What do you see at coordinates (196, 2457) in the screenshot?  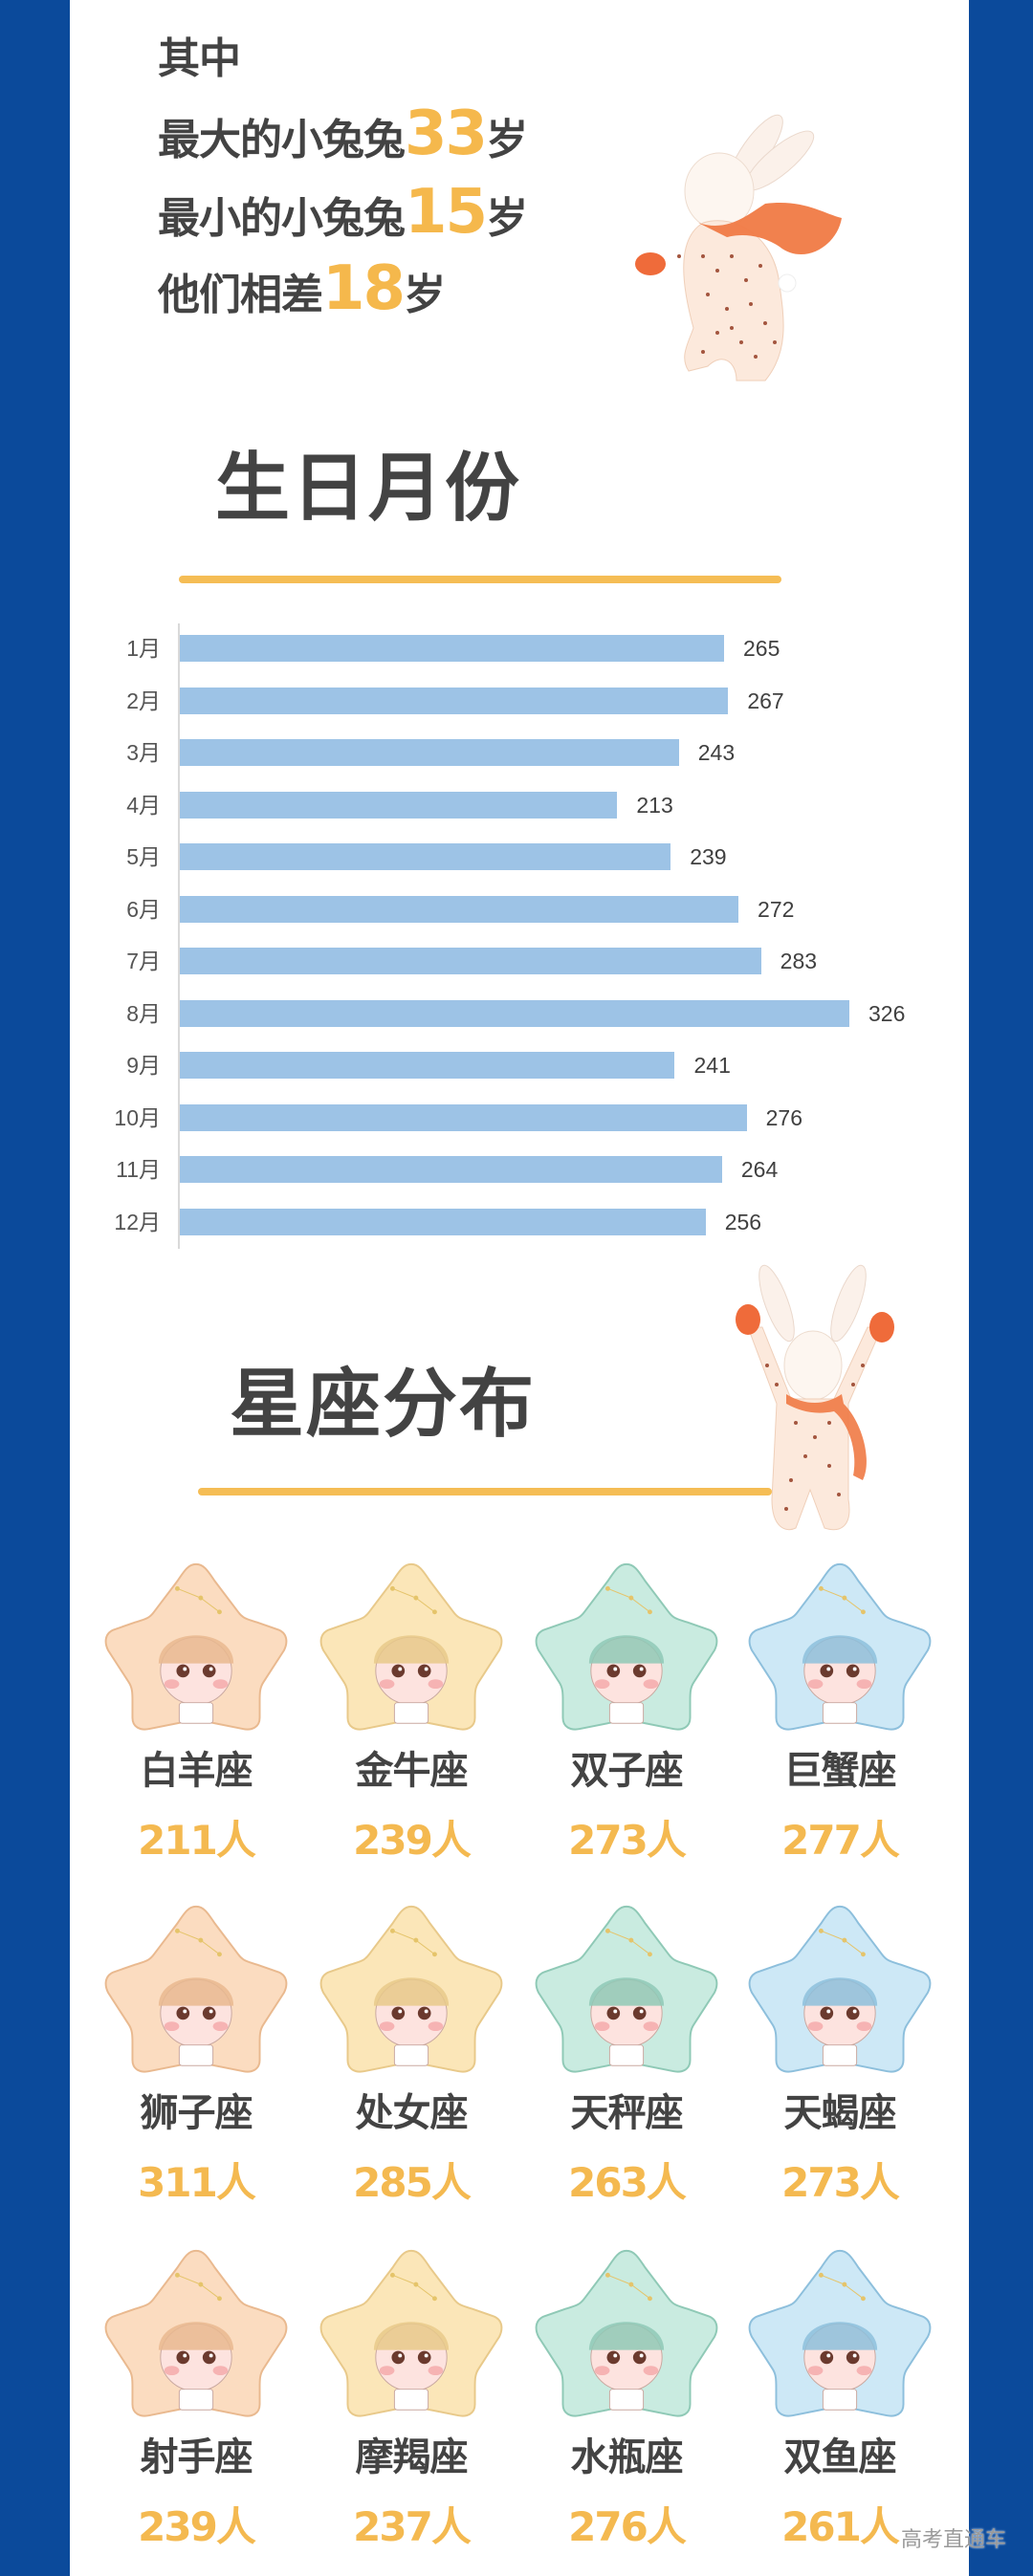 I see `zodiac-name: 射手座` at bounding box center [196, 2457].